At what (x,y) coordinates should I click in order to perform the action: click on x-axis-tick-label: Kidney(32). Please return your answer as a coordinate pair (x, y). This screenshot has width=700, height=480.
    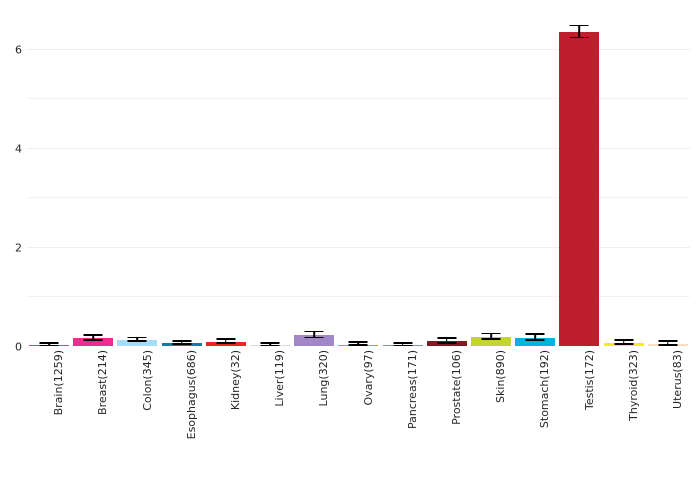
    Looking at the image, I should click on (235, 380).